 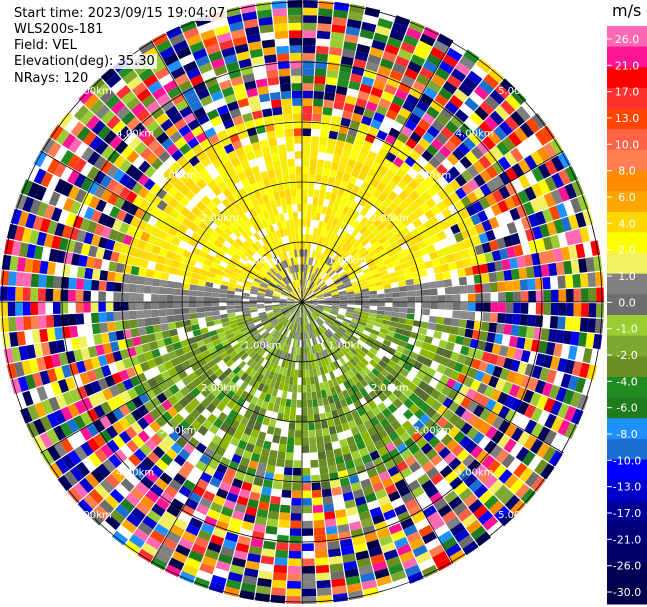 What do you see at coordinates (627, 223) in the screenshot?
I see `colorbar-tick-label: 4.0` at bounding box center [627, 223].